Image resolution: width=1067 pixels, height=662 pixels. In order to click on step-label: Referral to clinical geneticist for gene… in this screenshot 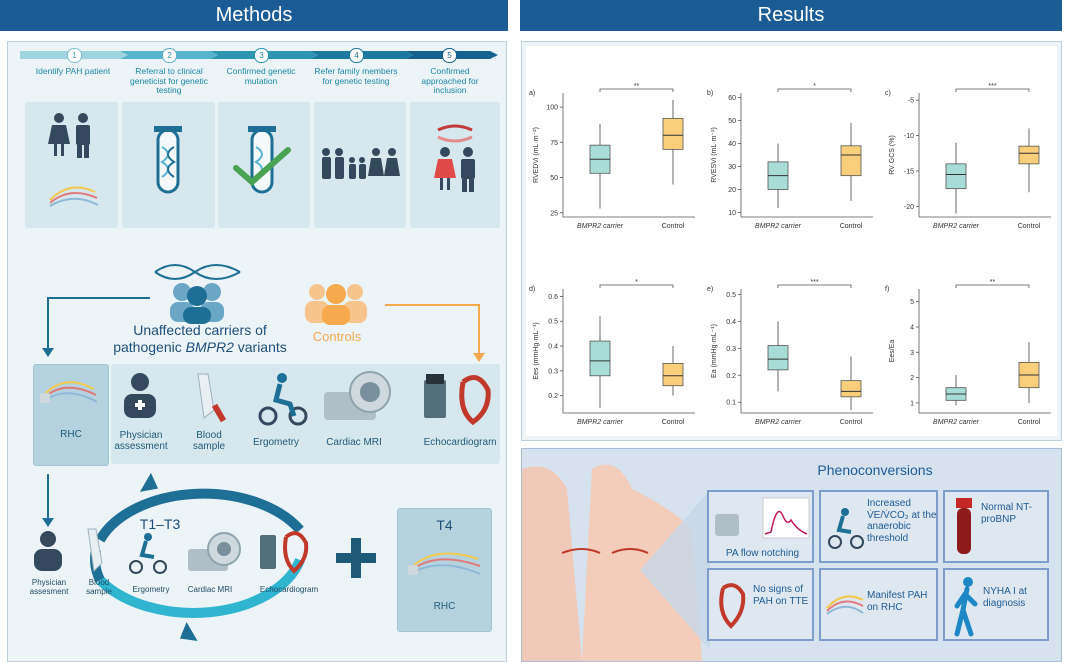, I will do `click(169, 80)`.